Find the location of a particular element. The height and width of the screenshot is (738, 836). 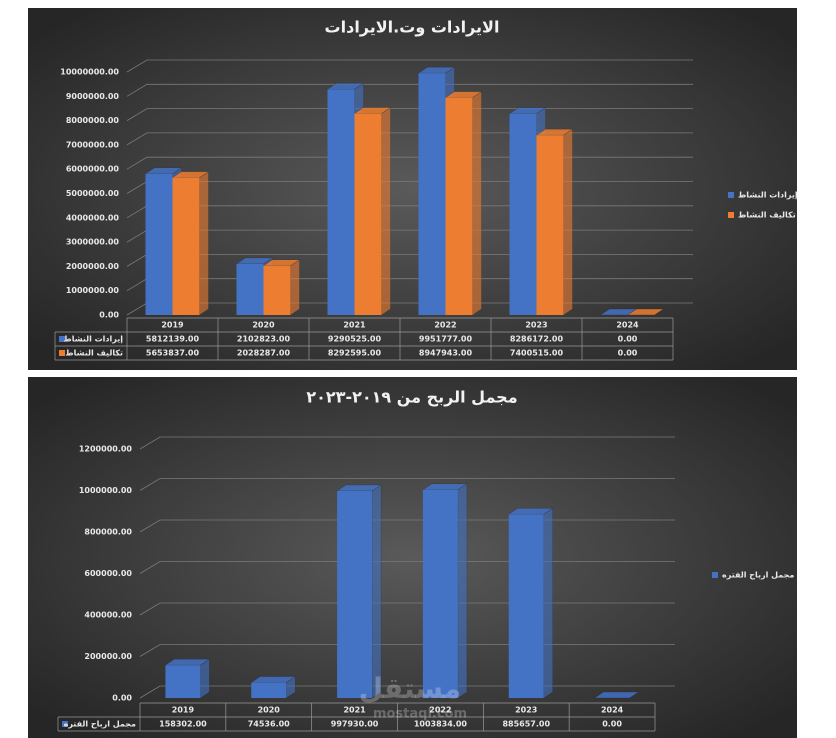

y-tick-label: 10000000.00 is located at coordinates (89, 72).